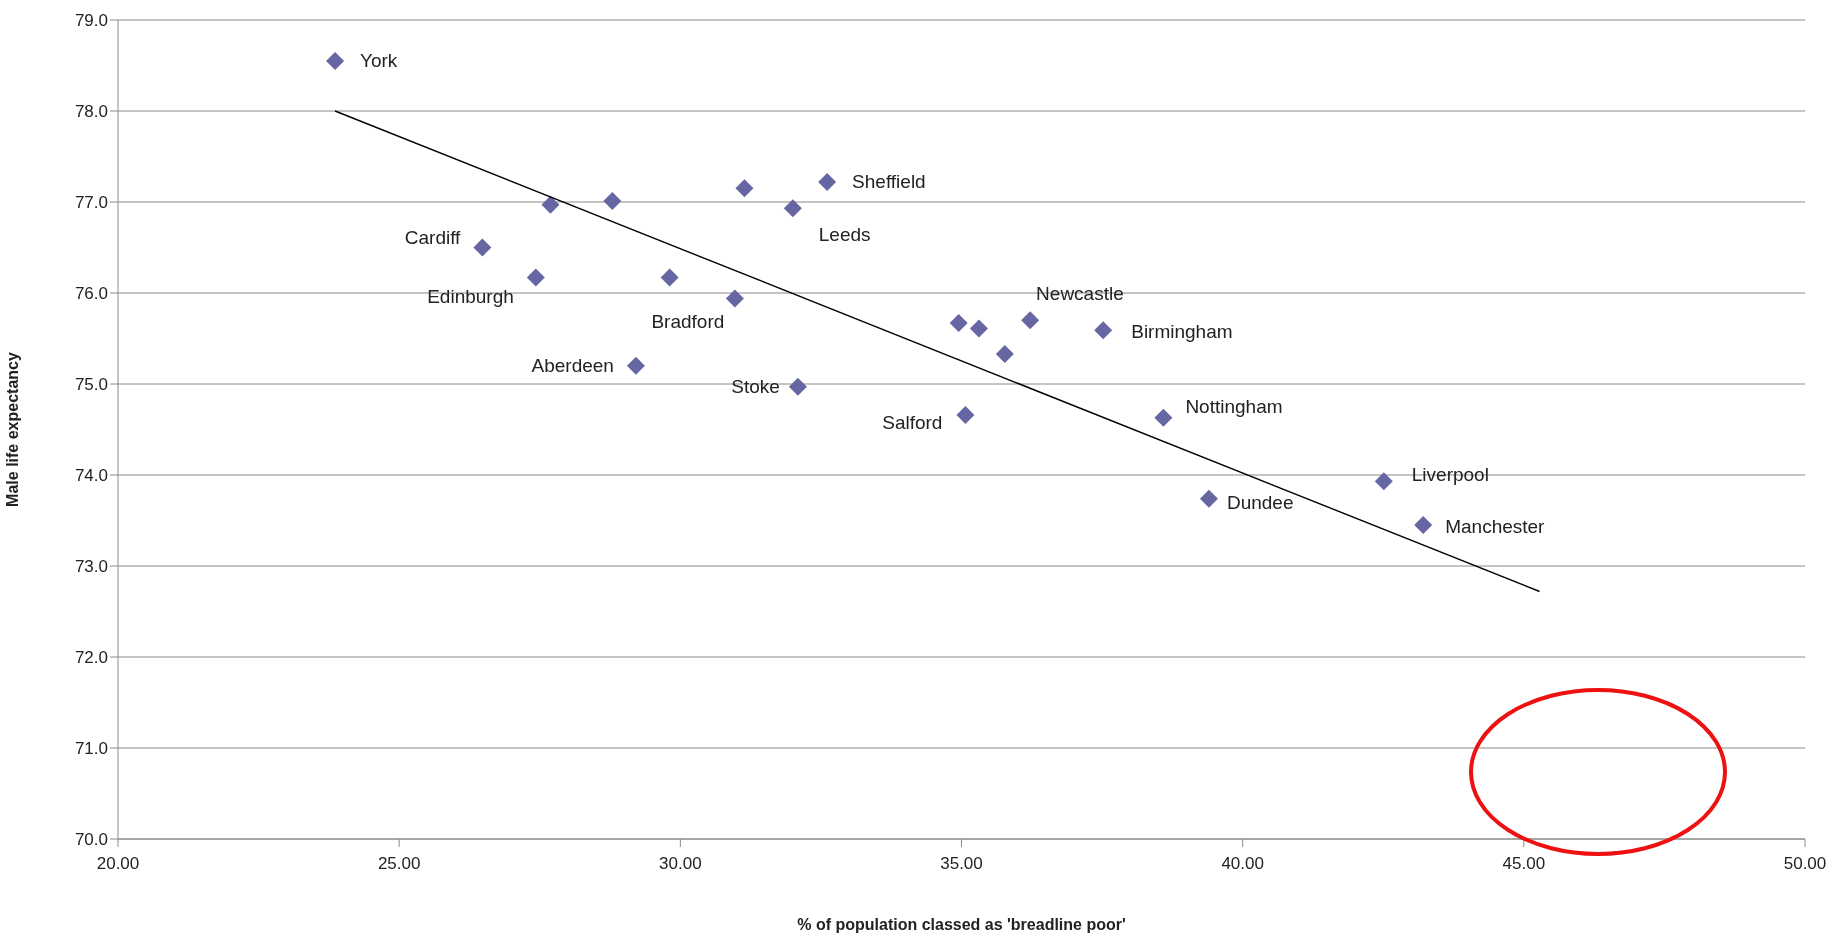 The height and width of the screenshot is (950, 1843). I want to click on data-label: Stoke, so click(755, 386).